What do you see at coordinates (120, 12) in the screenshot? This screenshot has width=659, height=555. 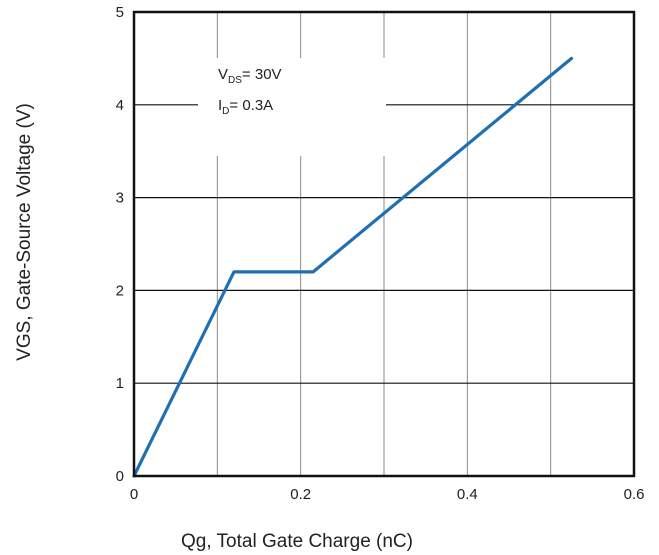 I see `y-tick-label: 5` at bounding box center [120, 12].